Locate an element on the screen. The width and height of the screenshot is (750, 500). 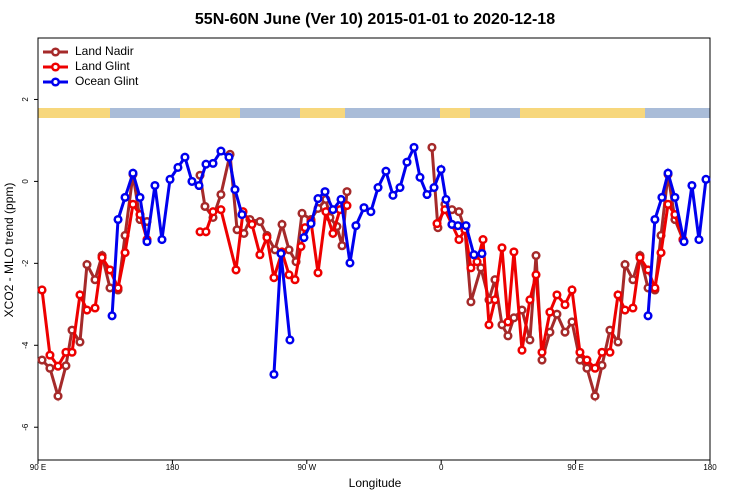
y-tick-label: -2 is located at coordinates (25, 263).